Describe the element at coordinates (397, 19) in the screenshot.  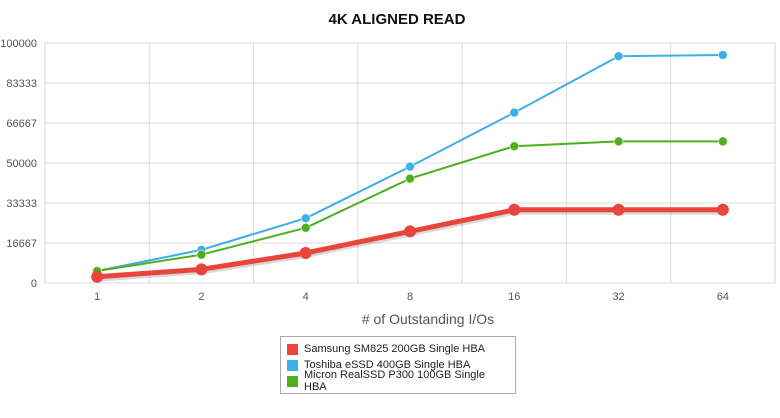
I see `chart-title: 4K ALIGNED READ` at that location.